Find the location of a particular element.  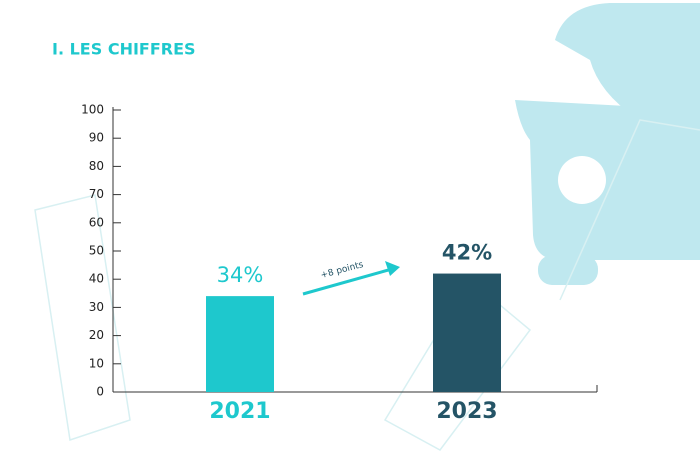

y-tick-label: 100 is located at coordinates (92, 110).